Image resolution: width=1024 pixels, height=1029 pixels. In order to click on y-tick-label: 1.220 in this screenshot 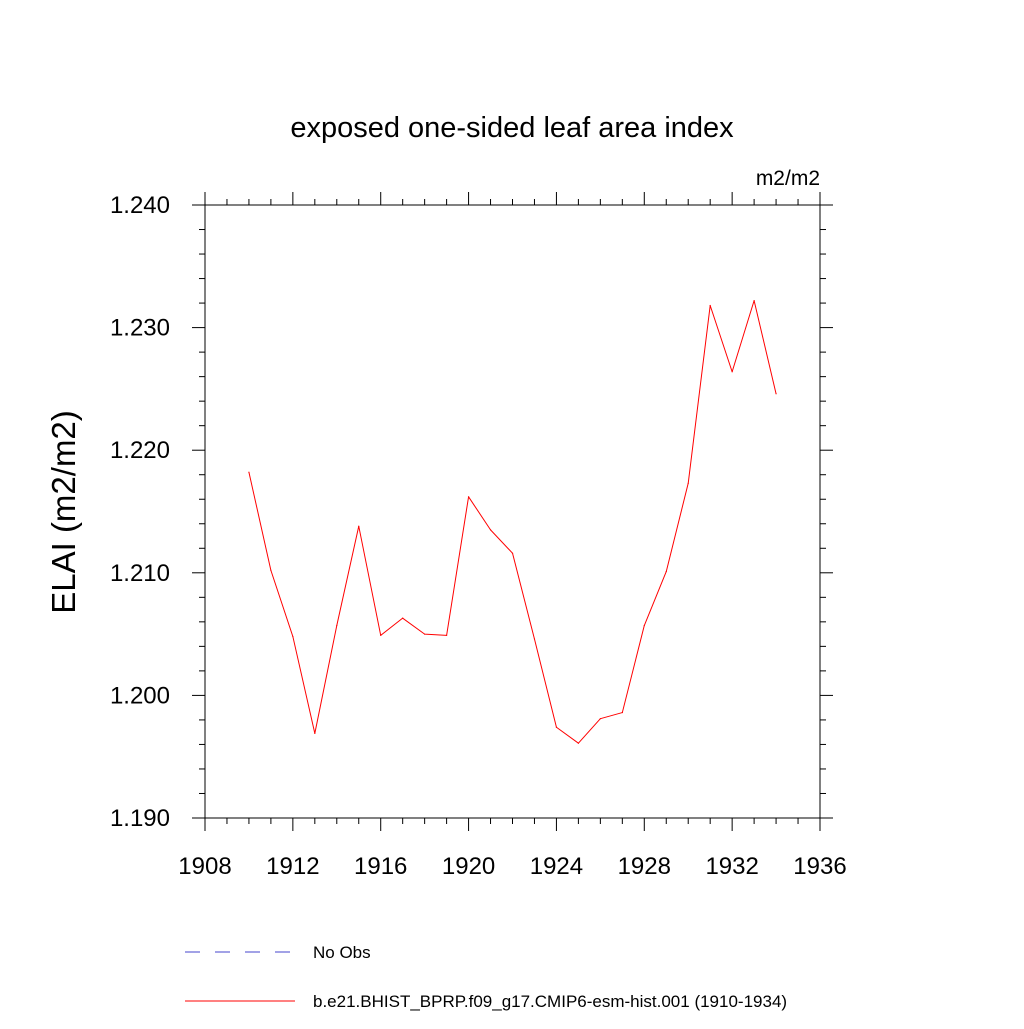, I will do `click(140, 450)`.